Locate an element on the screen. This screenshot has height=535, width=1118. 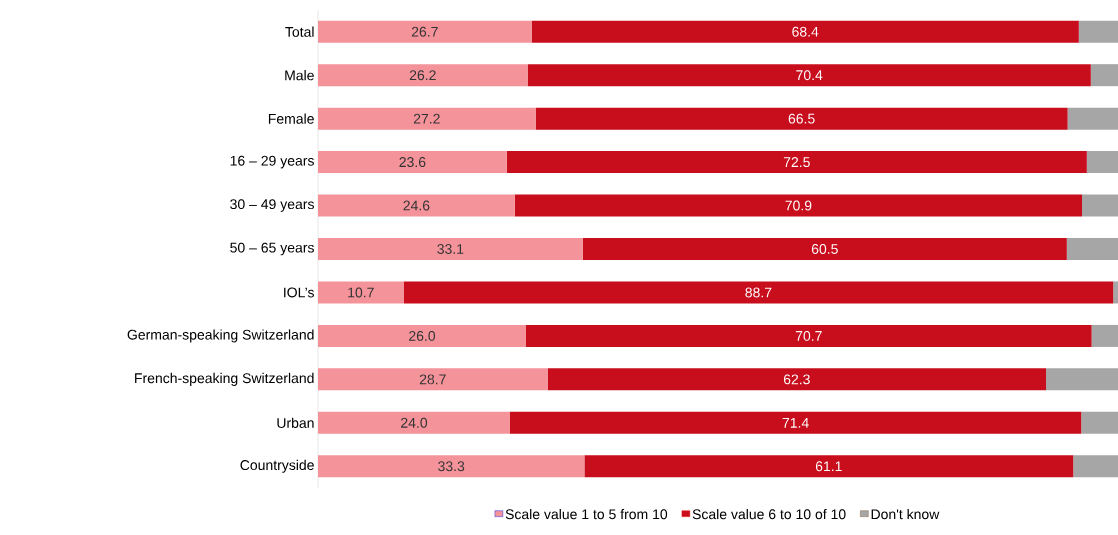
y-tick-label: Total is located at coordinates (299, 31).